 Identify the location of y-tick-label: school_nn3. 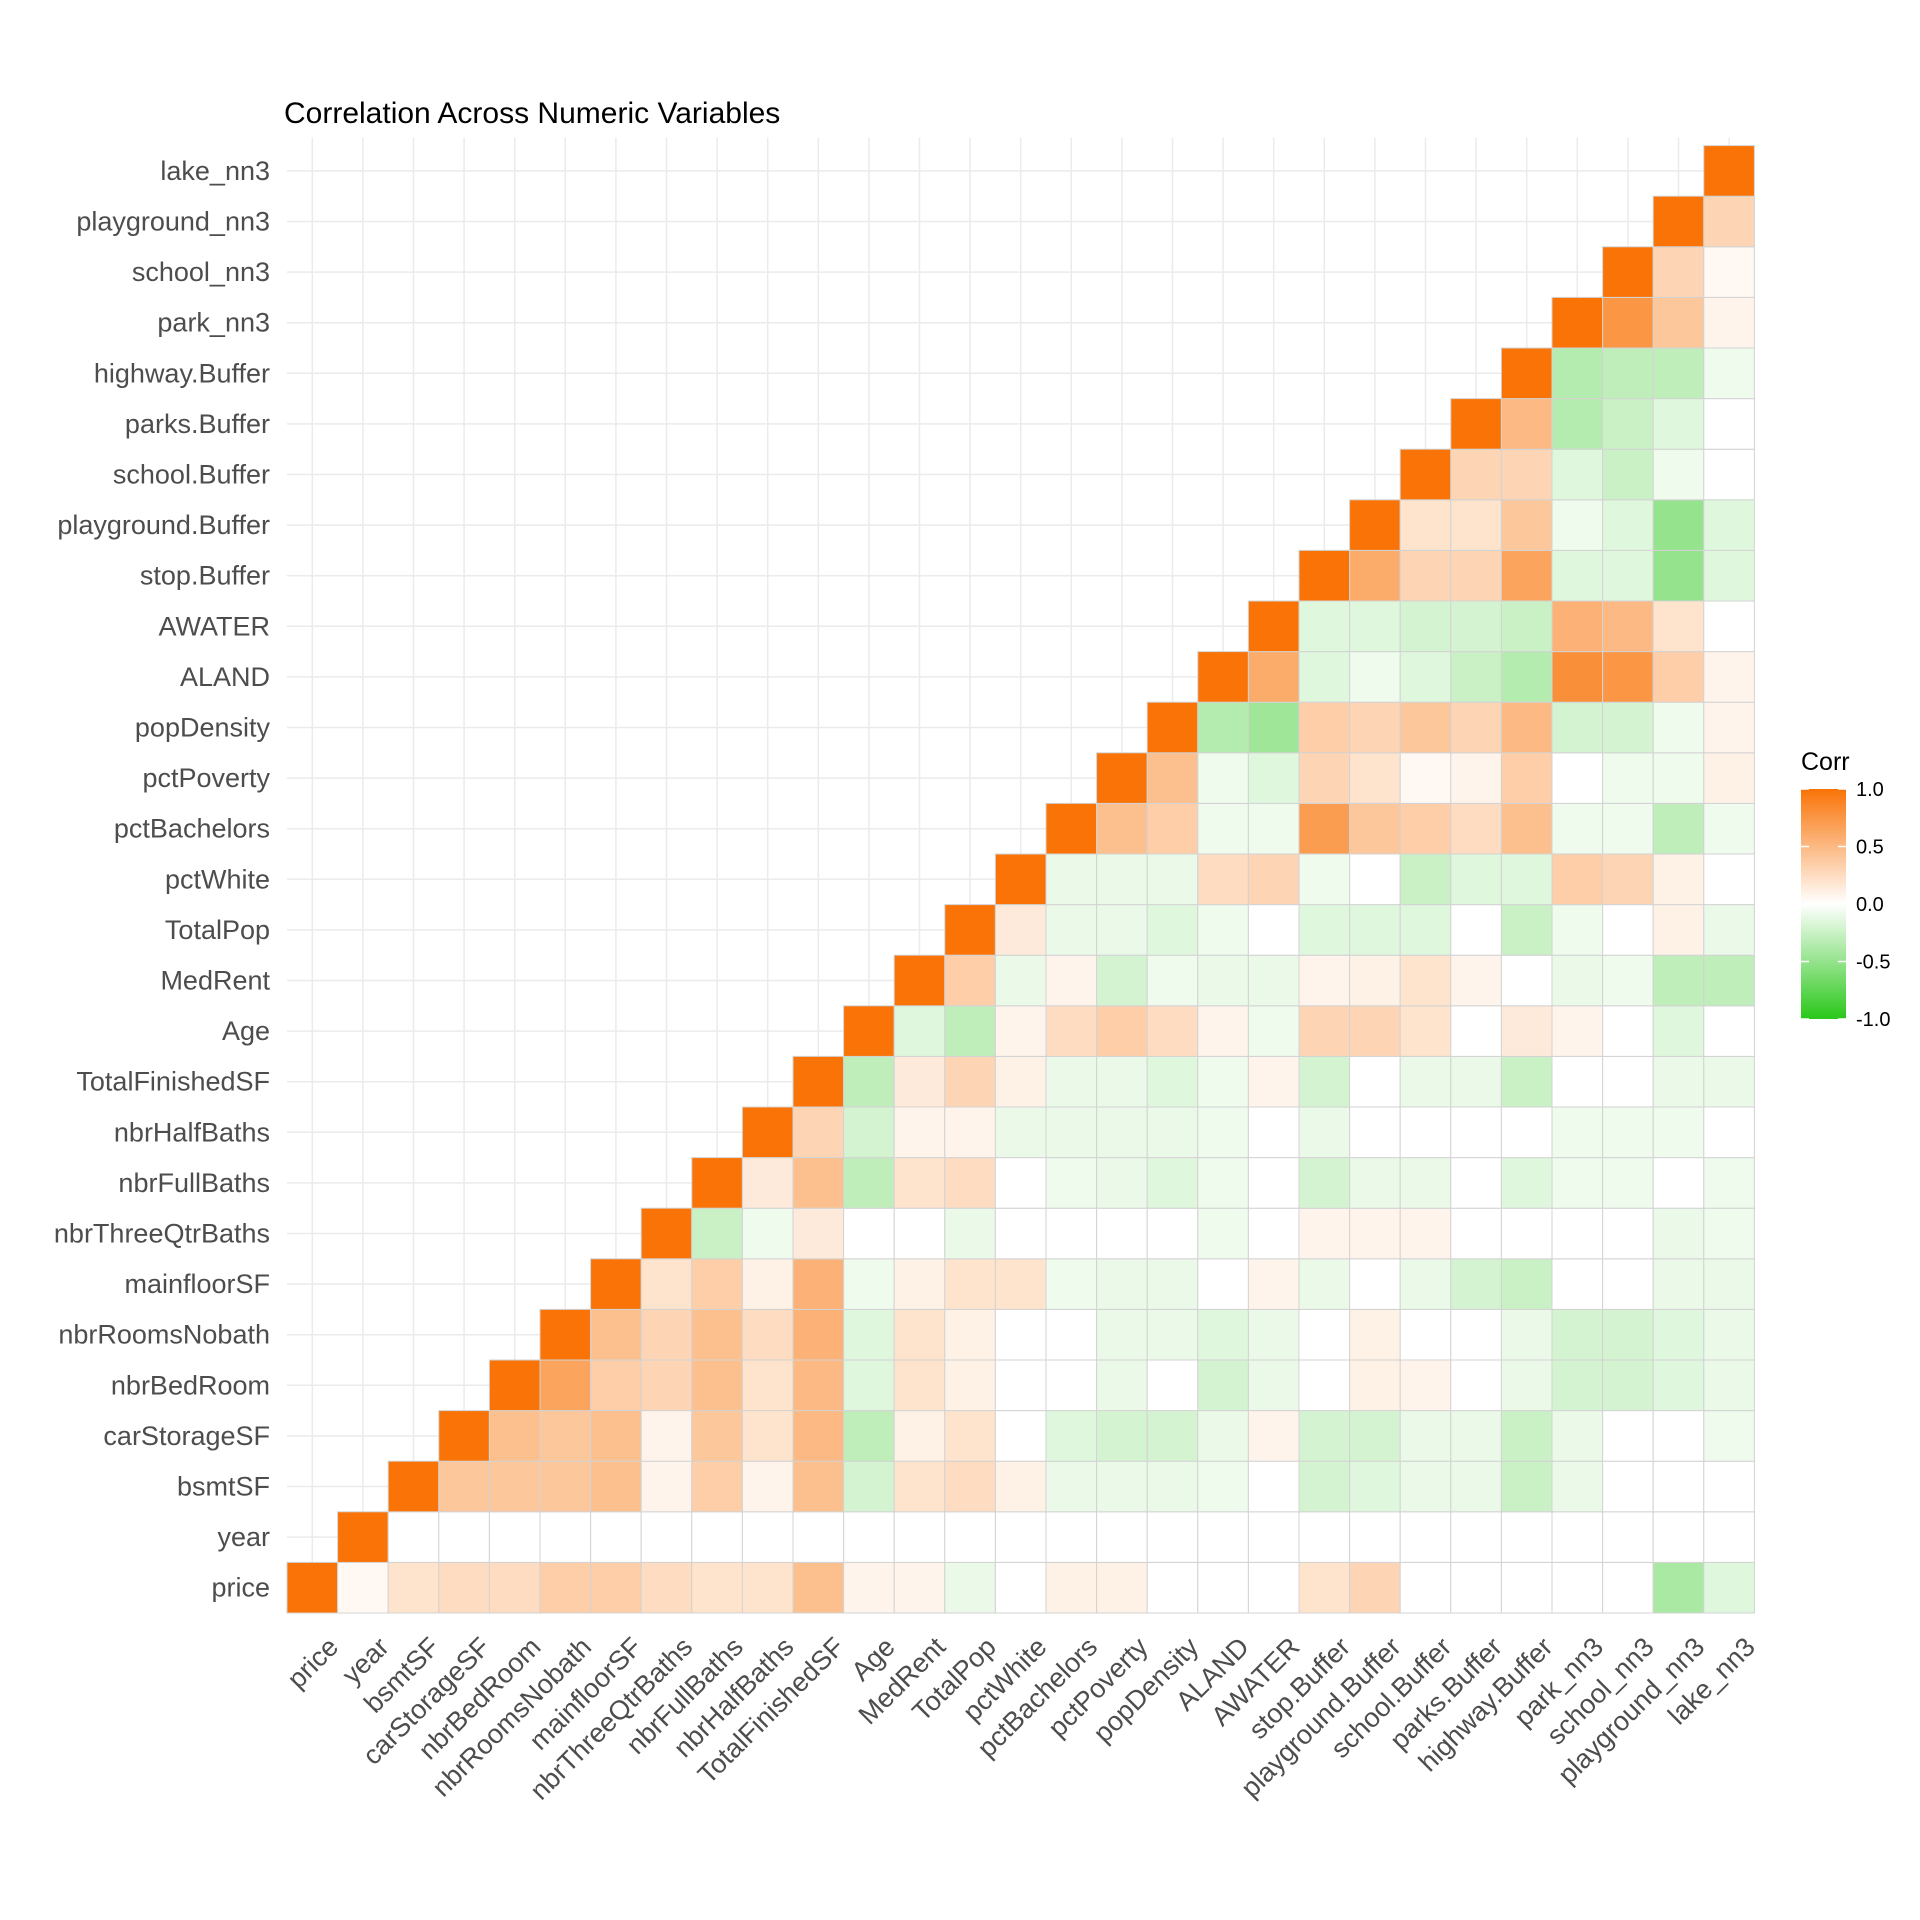
(201, 272).